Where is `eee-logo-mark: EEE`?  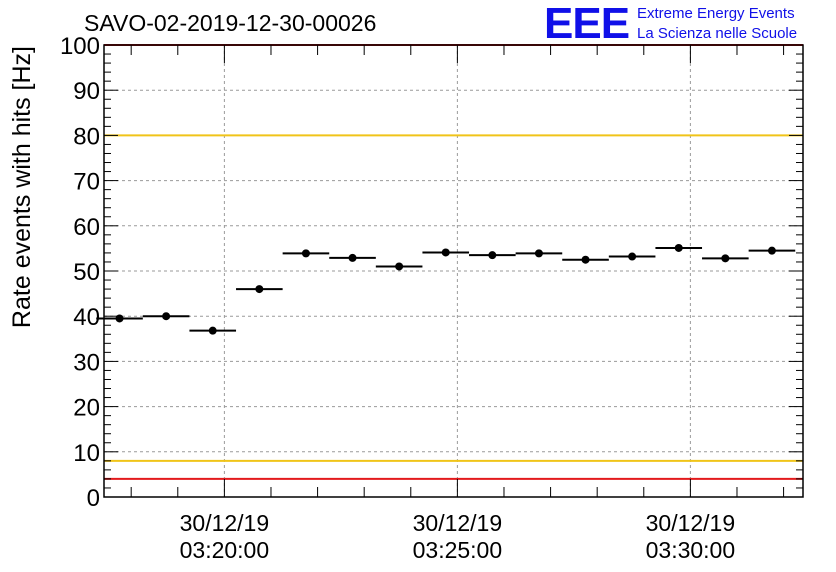
eee-logo-mark: EEE is located at coordinates (587, 24).